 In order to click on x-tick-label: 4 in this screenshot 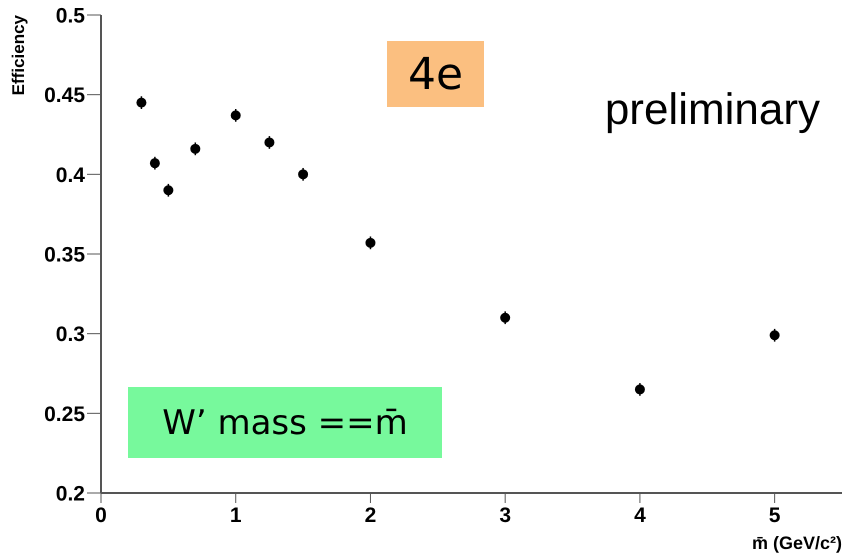, I will do `click(640, 515)`.